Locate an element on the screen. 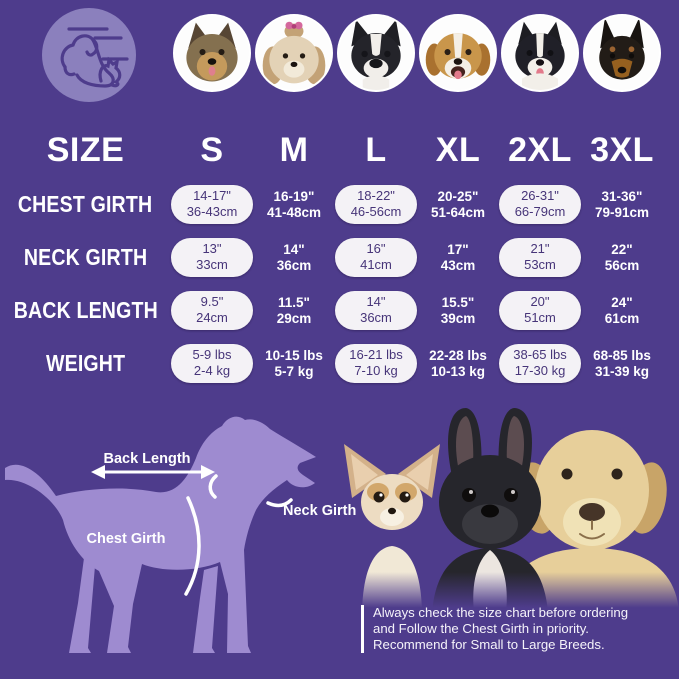 The width and height of the screenshot is (679, 679). boston-terrier-icon is located at coordinates (376, 54).